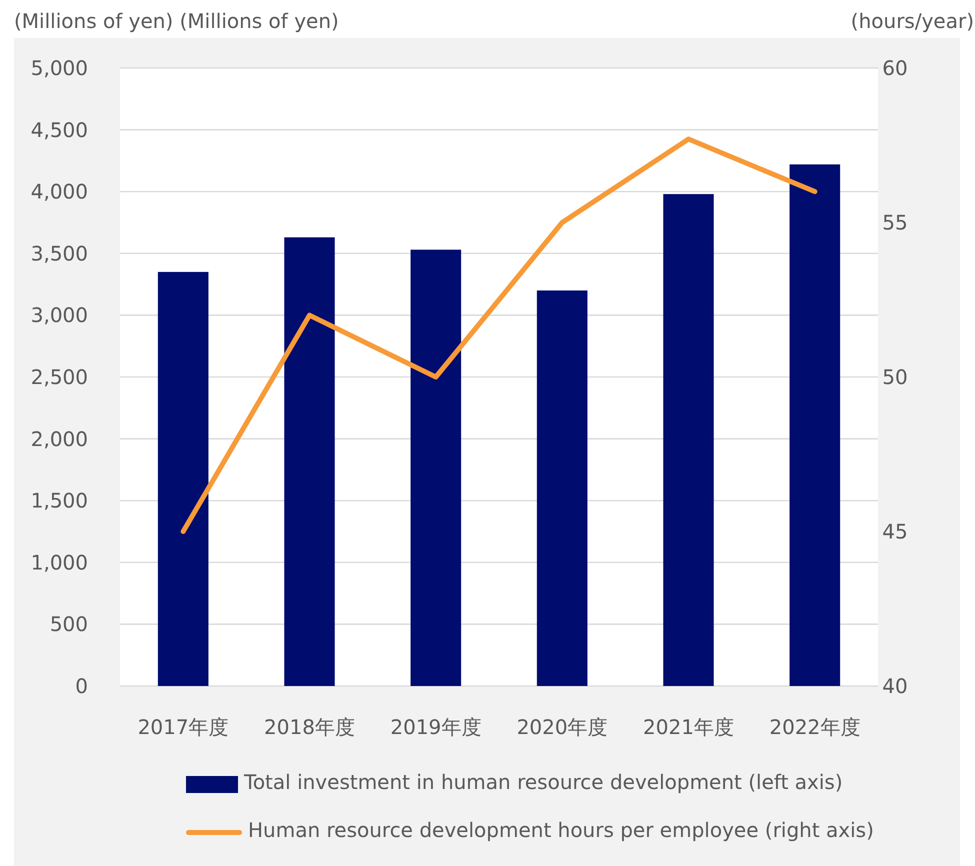 The image size is (975, 866). What do you see at coordinates (59, 253) in the screenshot?
I see `y-tick: 3,500` at bounding box center [59, 253].